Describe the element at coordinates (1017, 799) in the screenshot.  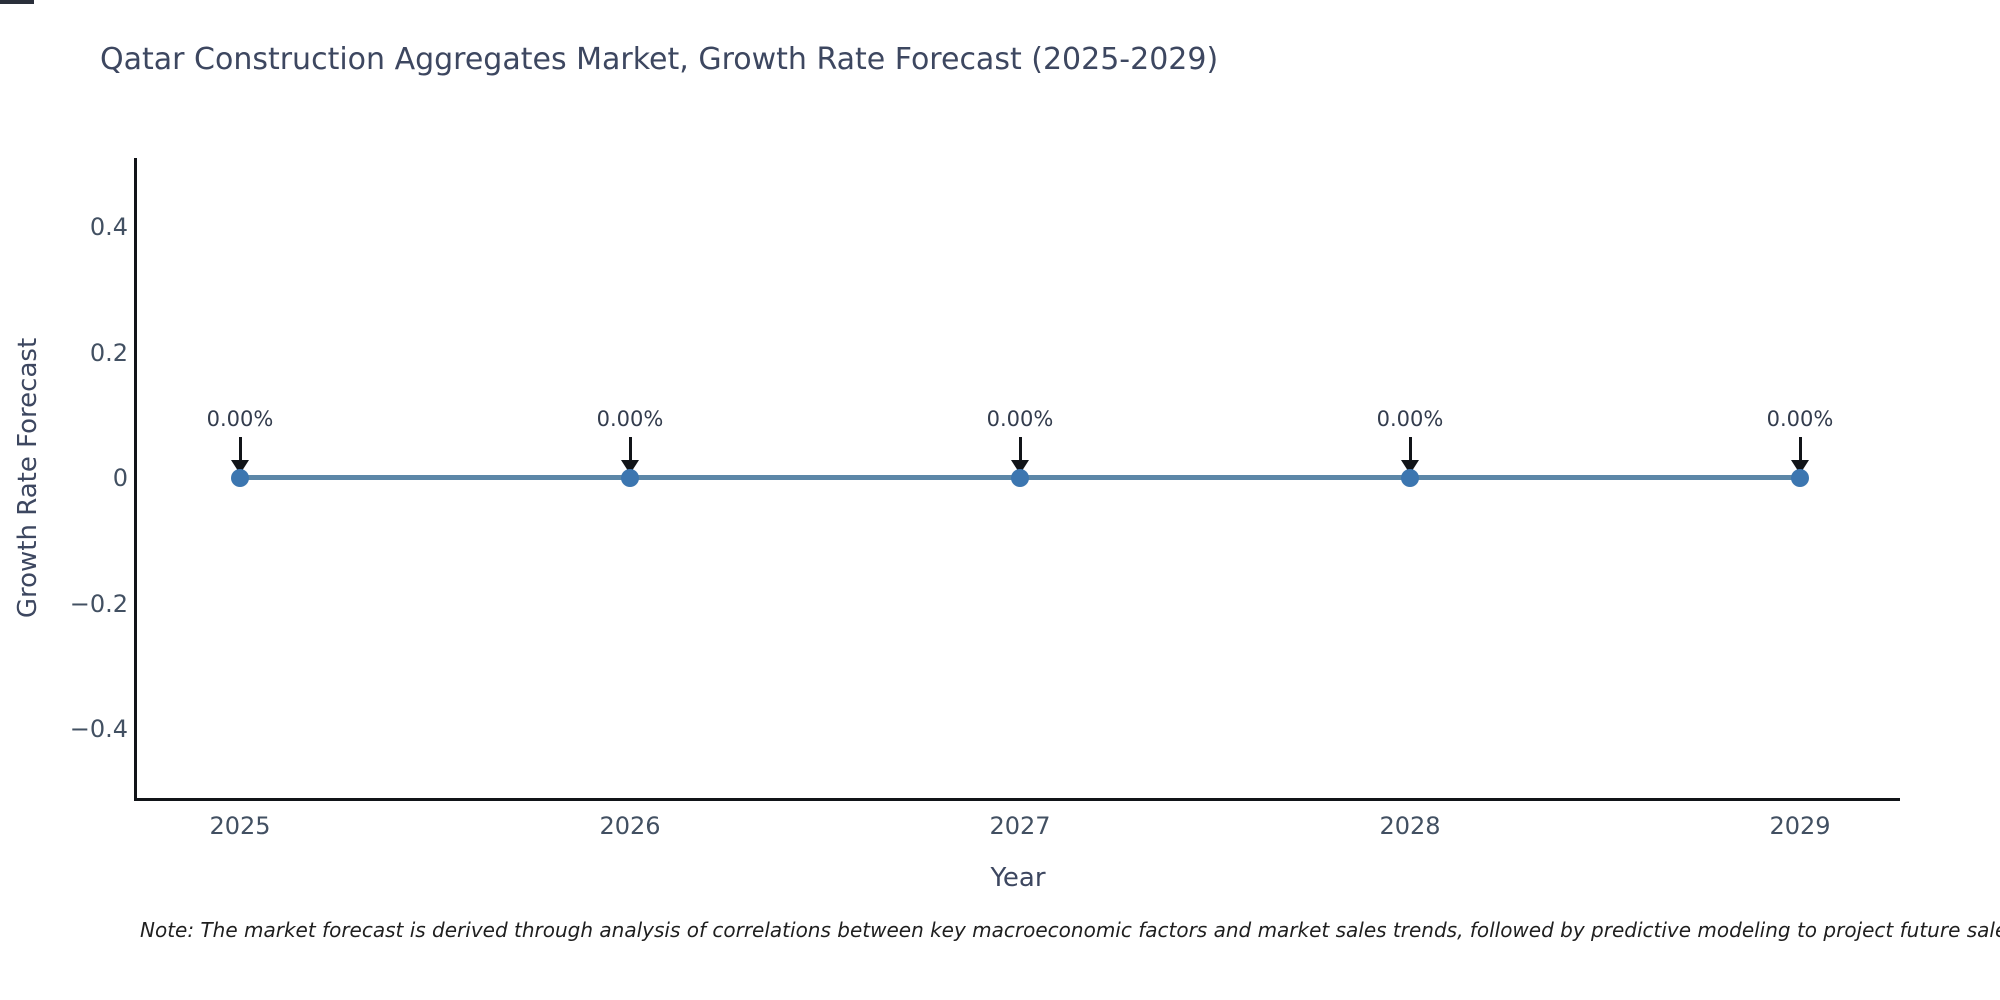
I see `x-axis-line` at that location.